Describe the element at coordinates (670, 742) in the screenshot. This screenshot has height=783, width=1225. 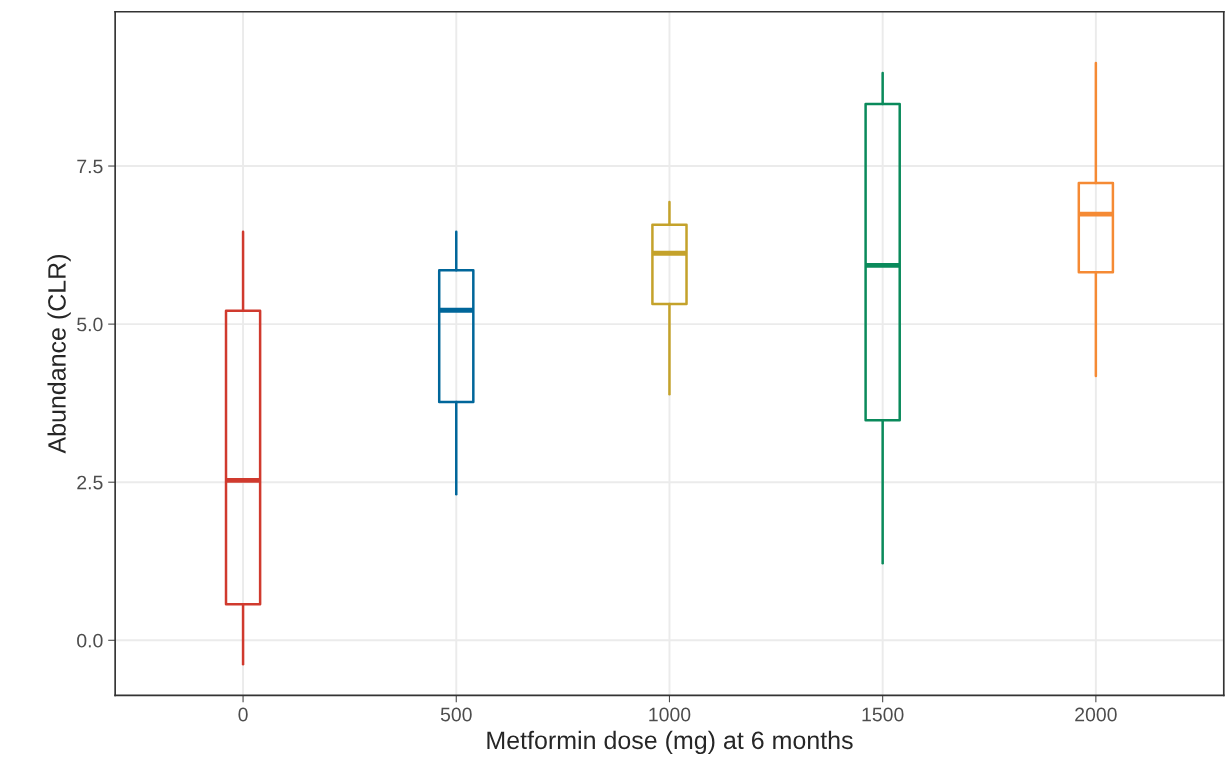
I see `x-axis-title: Metformin dose (mg) at 6 months` at that location.